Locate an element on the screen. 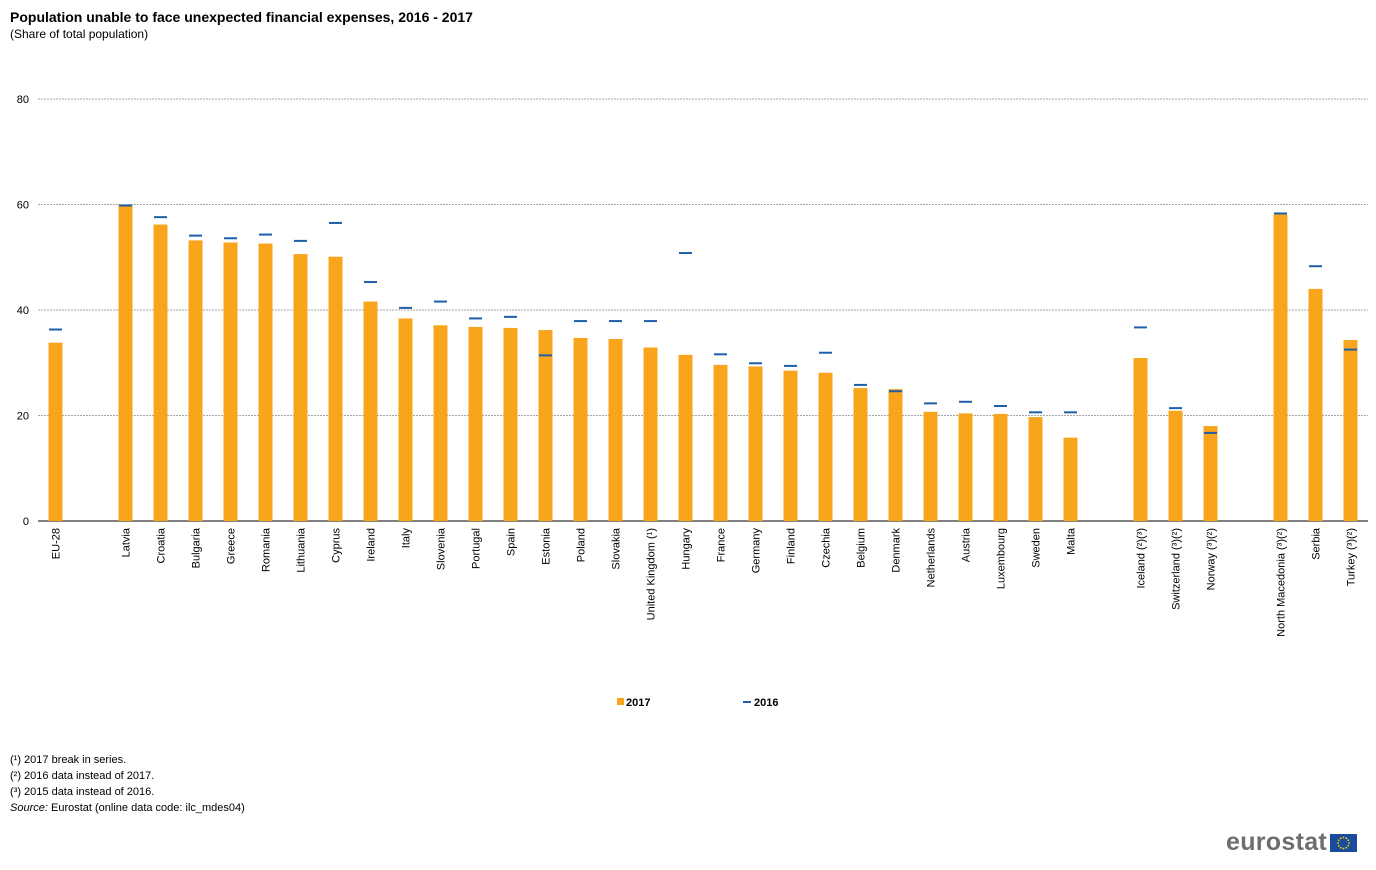 This screenshot has height=870, width=1376. x-tick-label: Slovenia is located at coordinates (442, 548).